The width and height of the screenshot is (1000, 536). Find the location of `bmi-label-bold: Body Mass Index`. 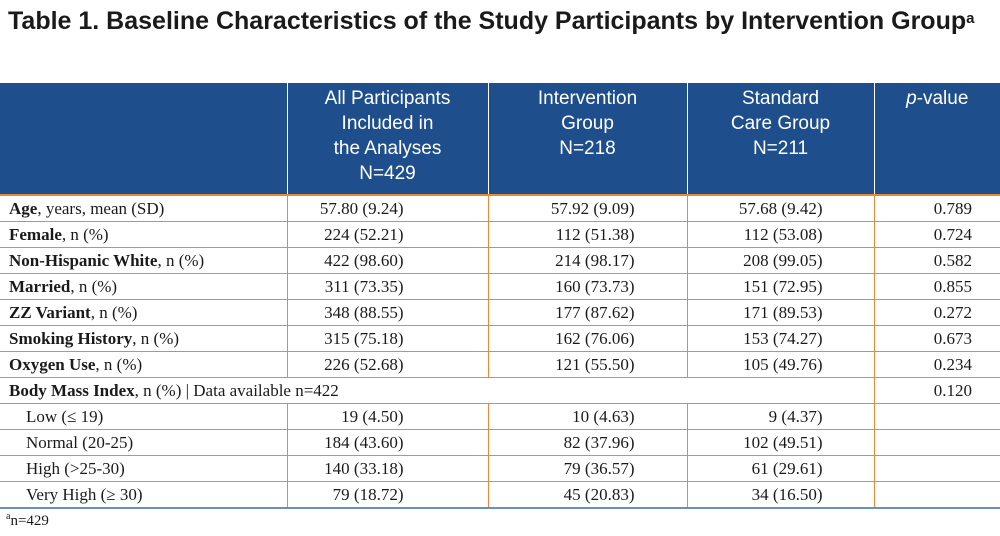

bmi-label-bold: Body Mass Index is located at coordinates (72, 390).